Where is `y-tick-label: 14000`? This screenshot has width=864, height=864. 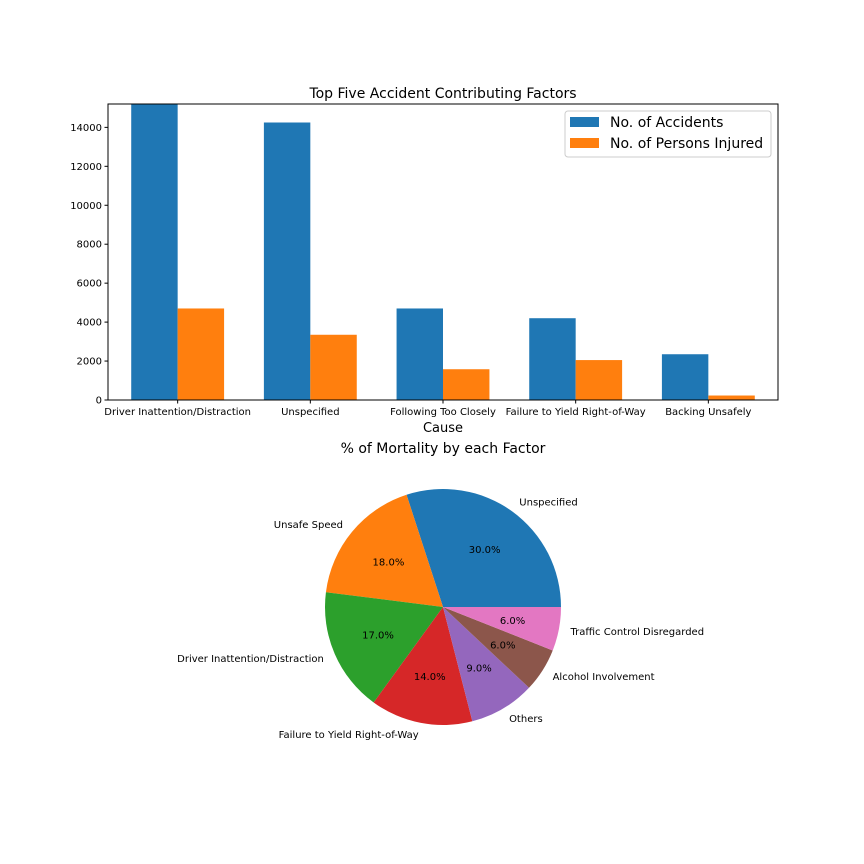 y-tick-label: 14000 is located at coordinates (86, 128).